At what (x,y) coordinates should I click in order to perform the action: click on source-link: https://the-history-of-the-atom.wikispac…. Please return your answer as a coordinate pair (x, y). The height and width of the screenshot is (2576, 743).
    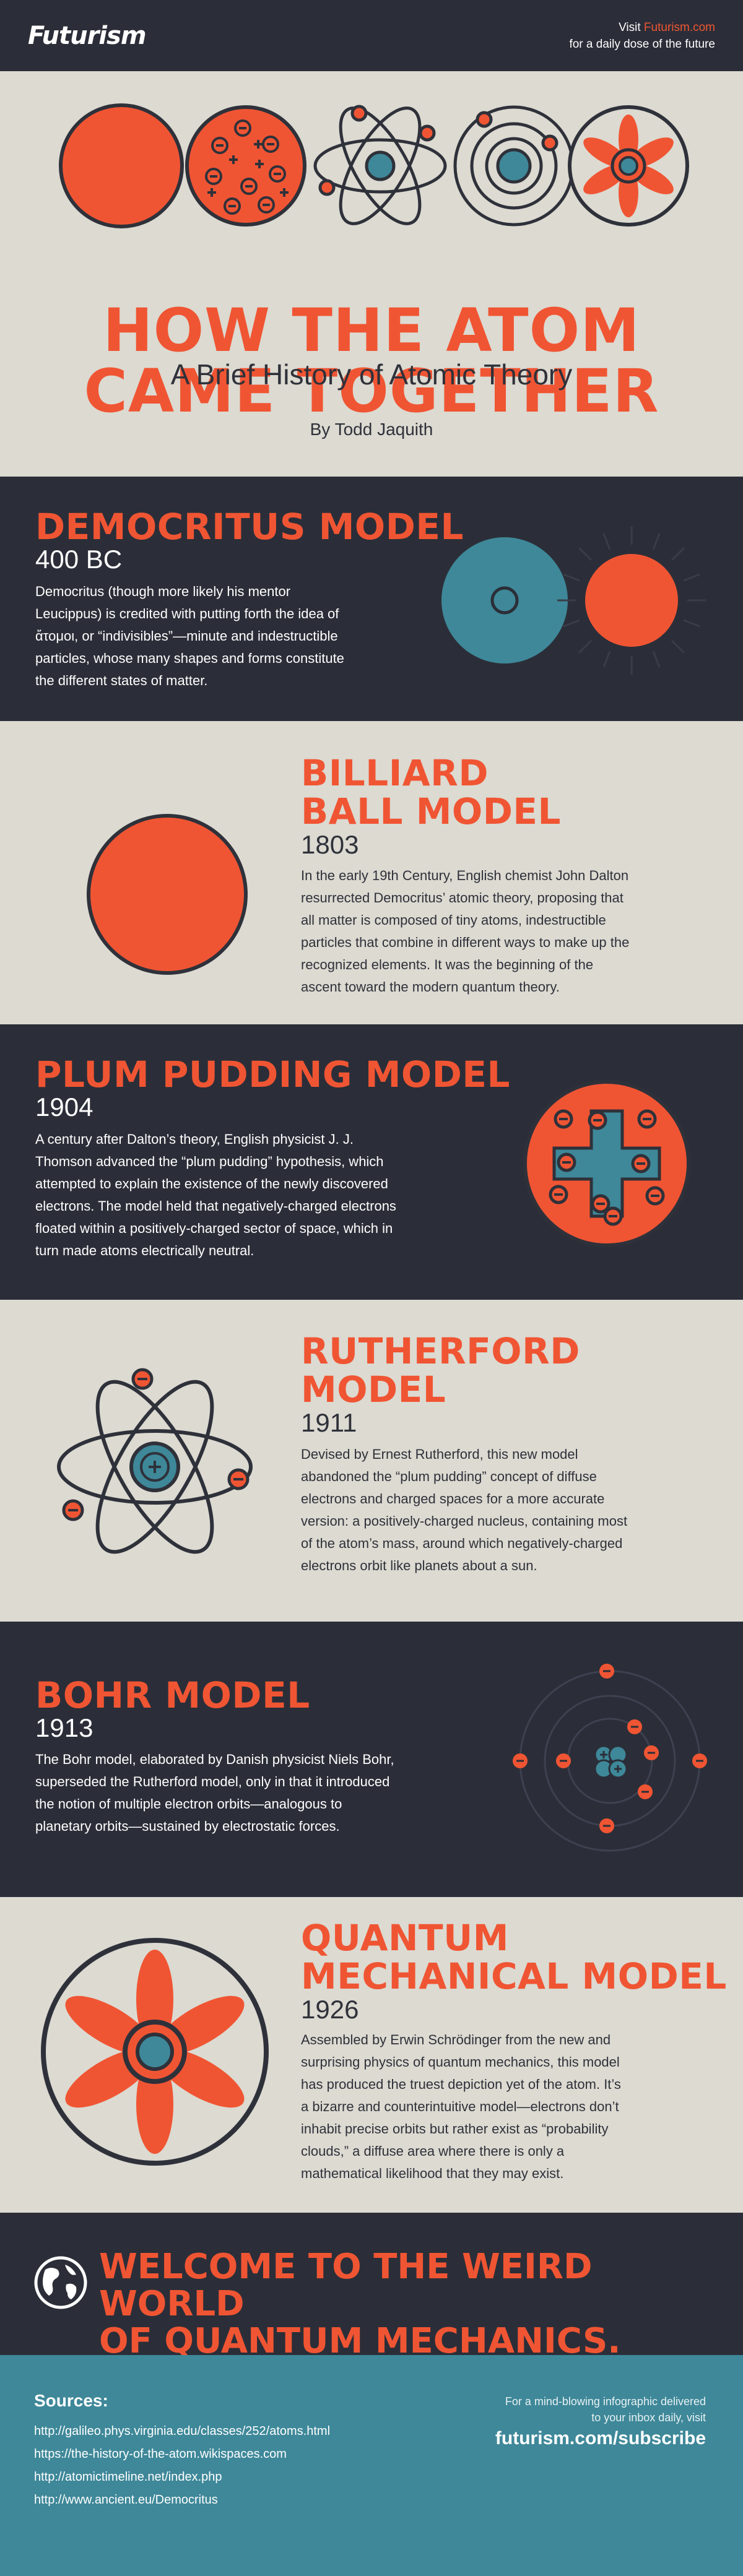
    Looking at the image, I should click on (160, 2454).